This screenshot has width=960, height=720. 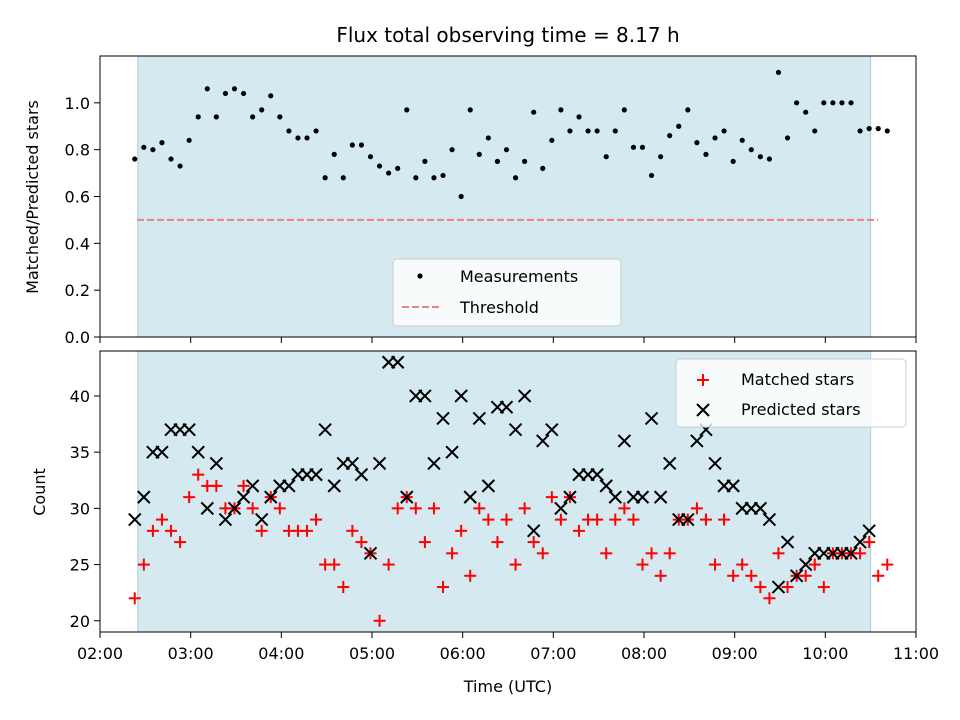 I want to click on y-tick-label: 0.4, so click(x=77, y=243).